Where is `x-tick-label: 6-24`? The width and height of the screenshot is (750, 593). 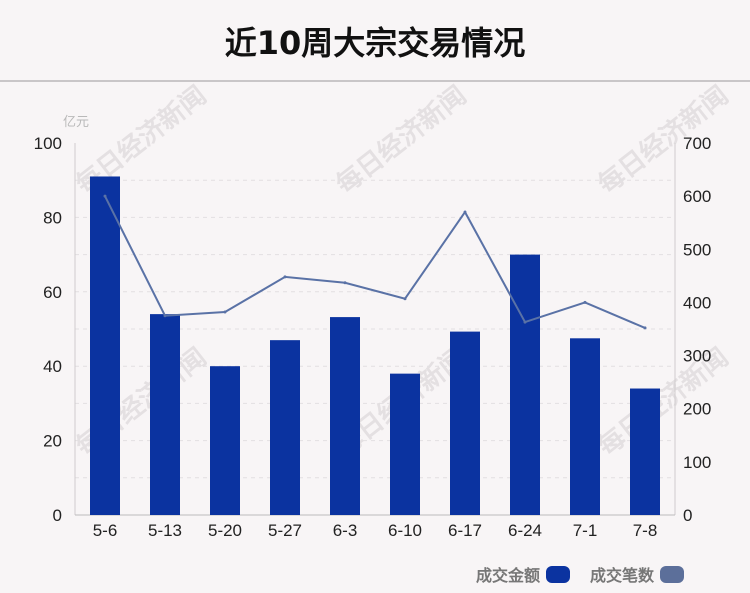 x-tick-label: 6-24 is located at coordinates (525, 530).